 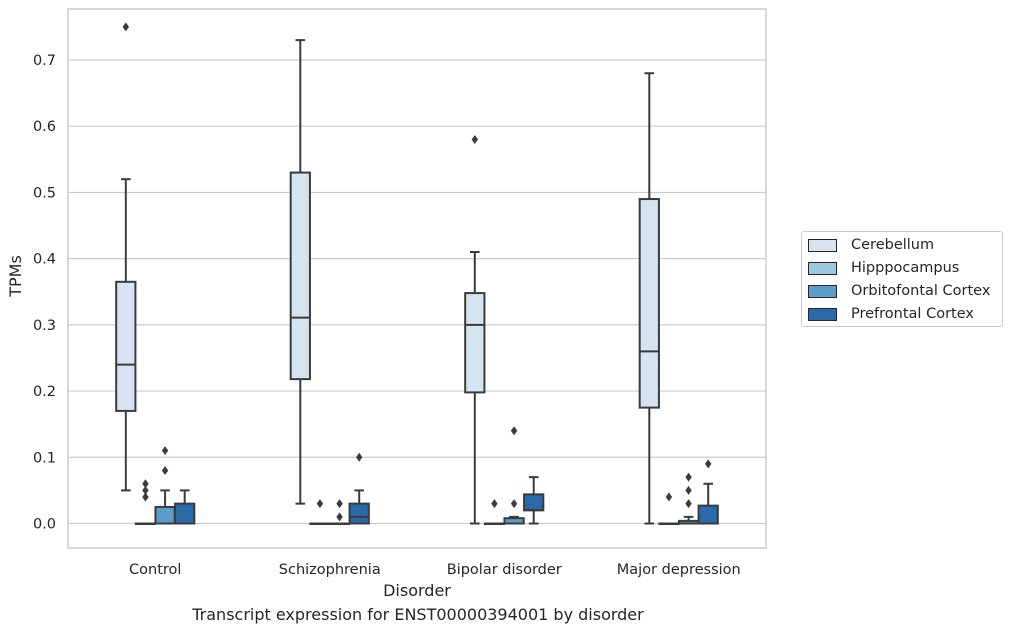 What do you see at coordinates (475, 343) in the screenshot?
I see `box-bipolar-disorder-cerebellum-iqr` at bounding box center [475, 343].